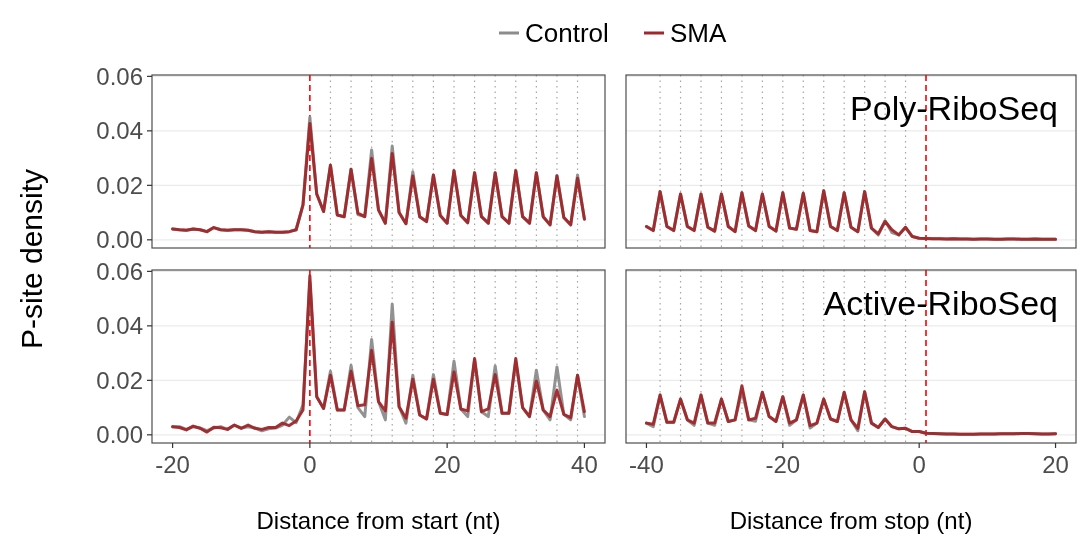  Describe the element at coordinates (851, 520) in the screenshot. I see `x-axis-title: Distance from stop (nt)` at that location.